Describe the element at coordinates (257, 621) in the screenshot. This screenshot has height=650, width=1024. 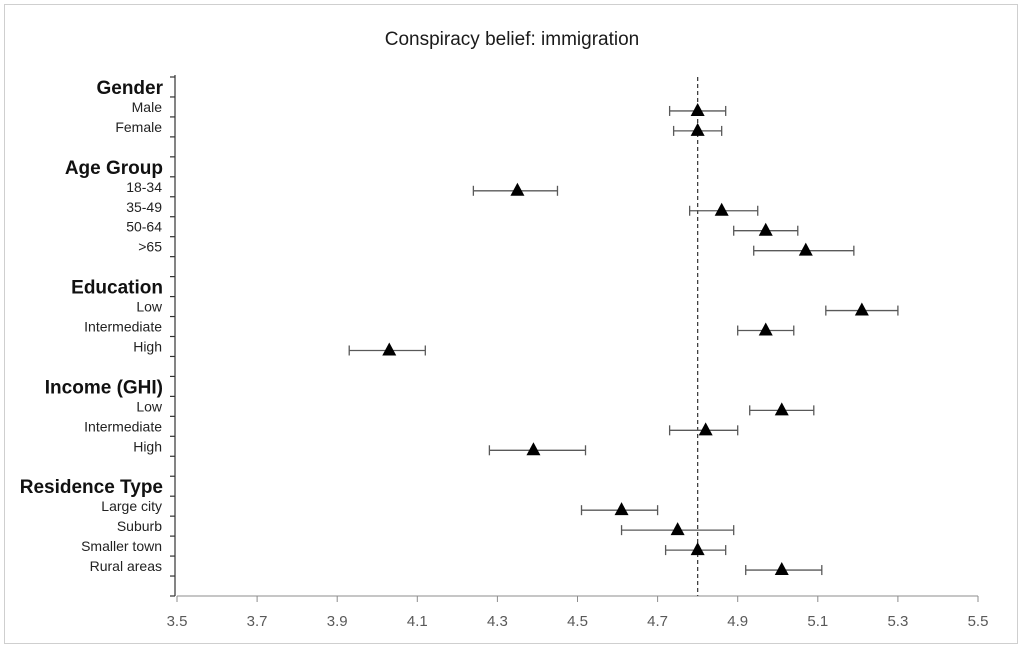
I see `x-tick-label: 3.7` at that location.